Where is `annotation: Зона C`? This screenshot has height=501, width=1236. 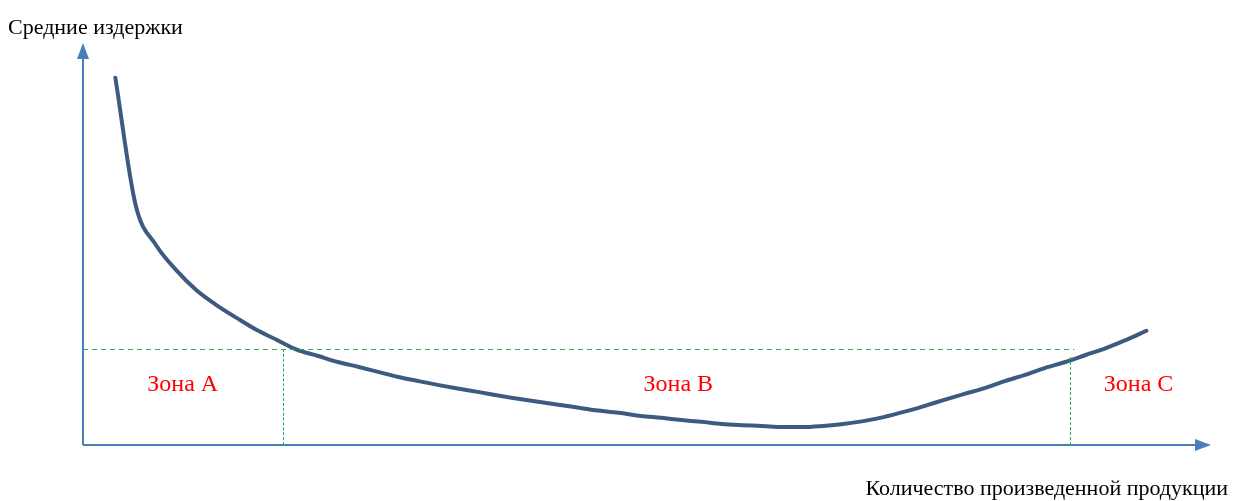 annotation: Зона C is located at coordinates (1138, 383).